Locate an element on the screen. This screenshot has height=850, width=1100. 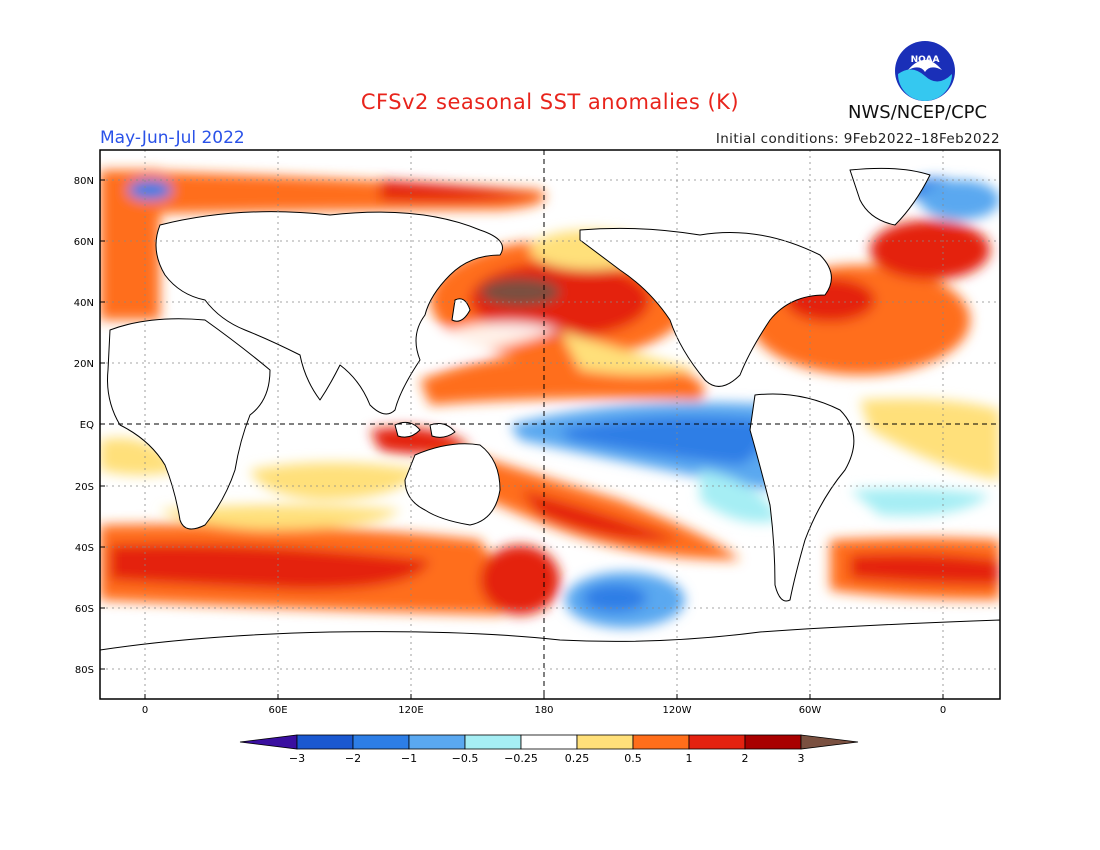
lon-label: 180 is located at coordinates (543, 710).